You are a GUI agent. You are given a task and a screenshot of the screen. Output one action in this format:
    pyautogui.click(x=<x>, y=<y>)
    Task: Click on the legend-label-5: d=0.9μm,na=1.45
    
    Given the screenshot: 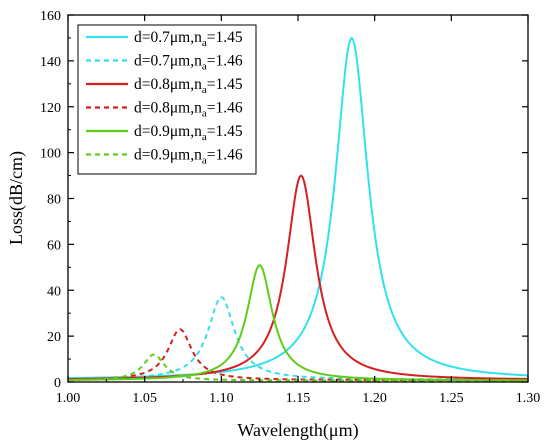 What is the action you would take?
    pyautogui.click(x=188, y=133)
    